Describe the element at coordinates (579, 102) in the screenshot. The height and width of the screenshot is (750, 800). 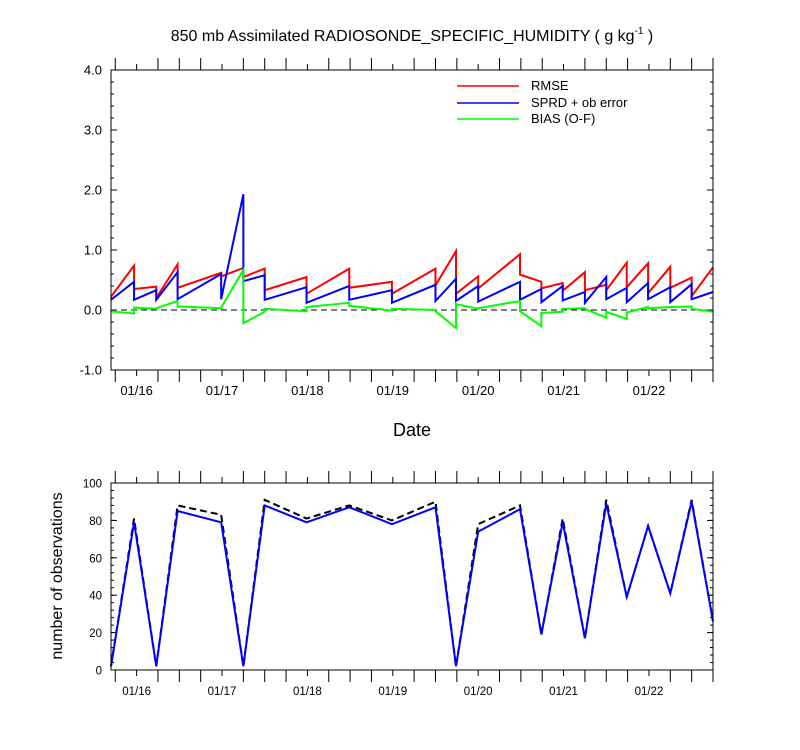
I see `legend-label-sprd: SPRD + ob error` at that location.